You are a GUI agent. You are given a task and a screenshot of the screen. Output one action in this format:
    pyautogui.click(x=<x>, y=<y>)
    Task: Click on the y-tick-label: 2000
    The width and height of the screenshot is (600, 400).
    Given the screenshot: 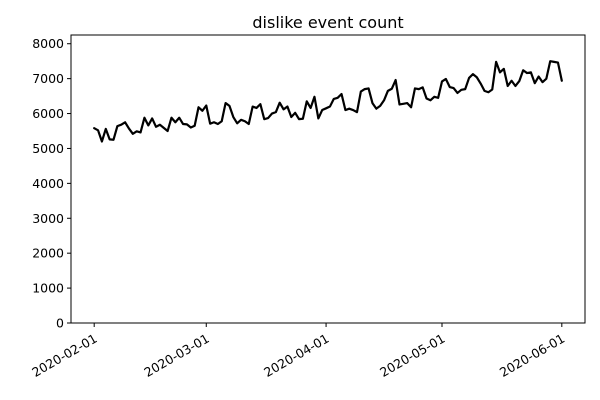 What is the action you would take?
    pyautogui.click(x=48, y=253)
    